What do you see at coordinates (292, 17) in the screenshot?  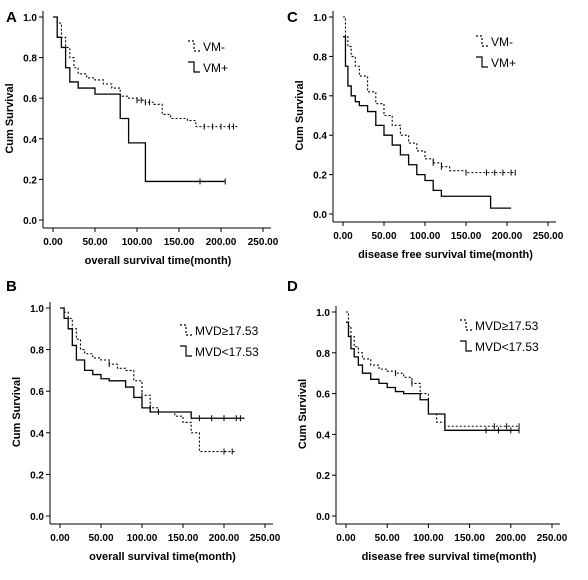 I see `panel-label: C` at bounding box center [292, 17].